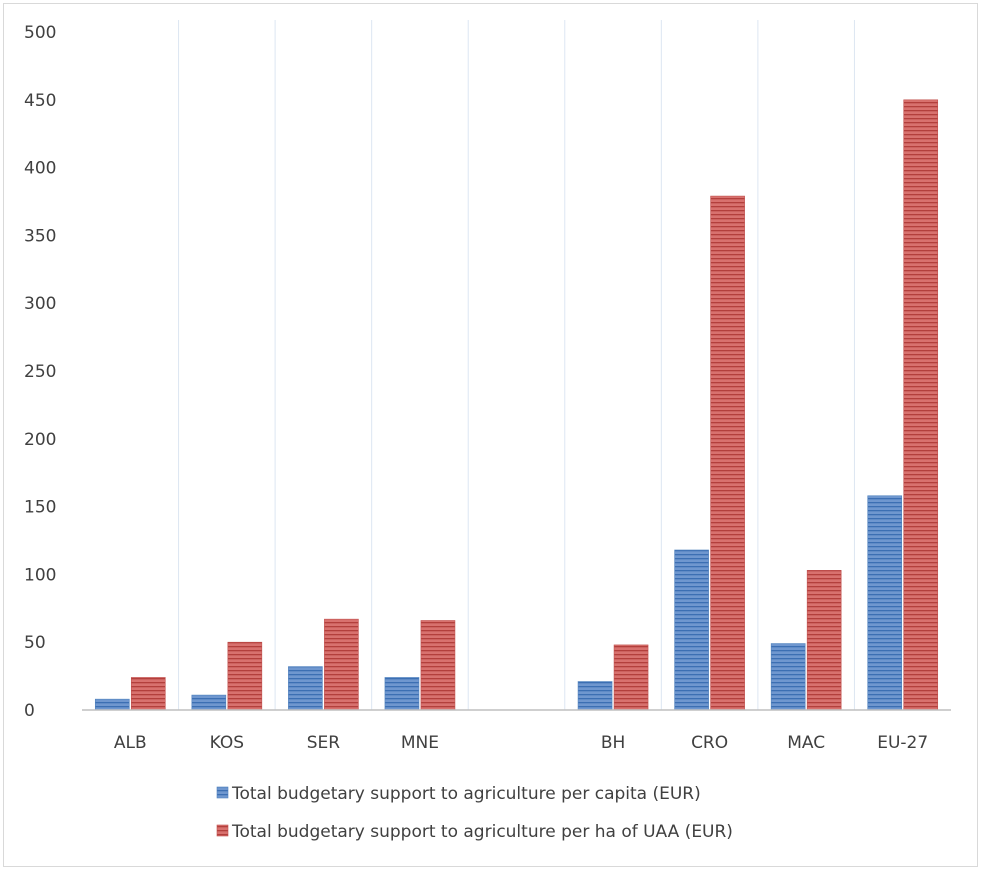  What do you see at coordinates (806, 743) in the screenshot?
I see `x-tick-label: MAC` at bounding box center [806, 743].